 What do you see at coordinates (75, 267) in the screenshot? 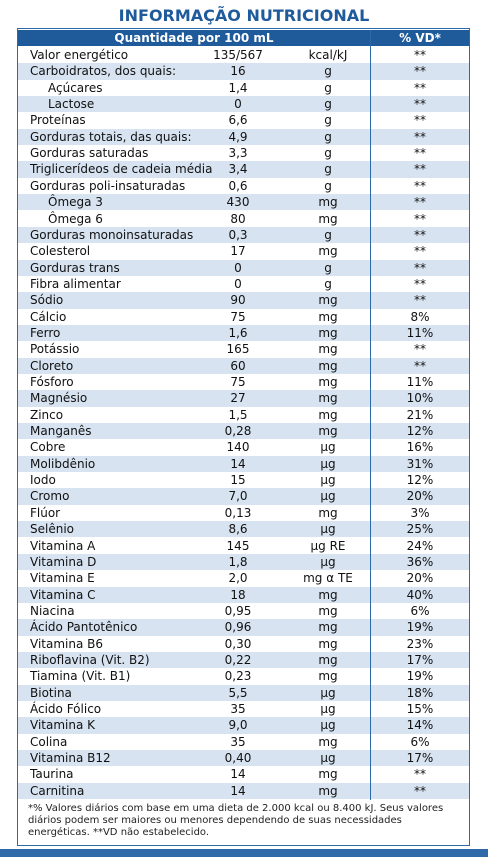
I see `nutrient-name: Gorduras trans` at bounding box center [75, 267].